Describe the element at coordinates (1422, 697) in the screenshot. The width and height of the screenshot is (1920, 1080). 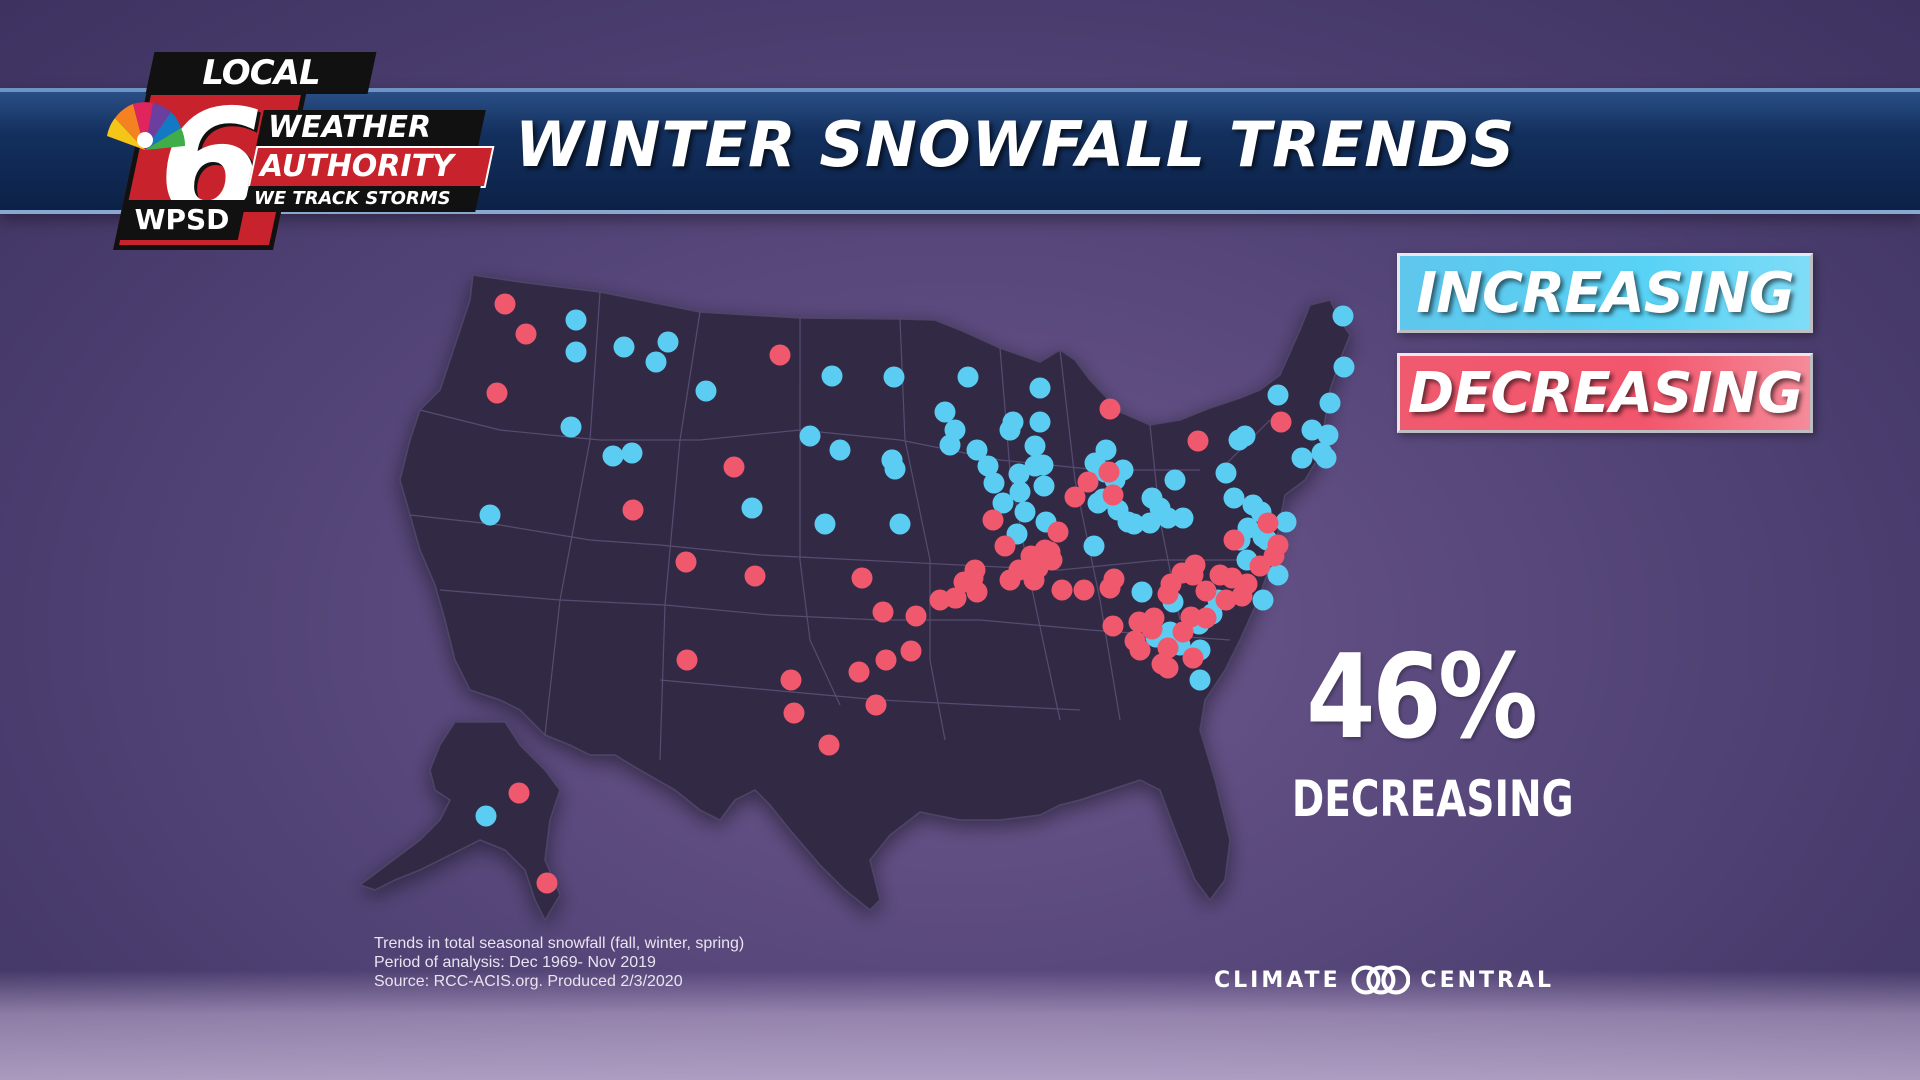
I see `percent-value: 46%` at that location.